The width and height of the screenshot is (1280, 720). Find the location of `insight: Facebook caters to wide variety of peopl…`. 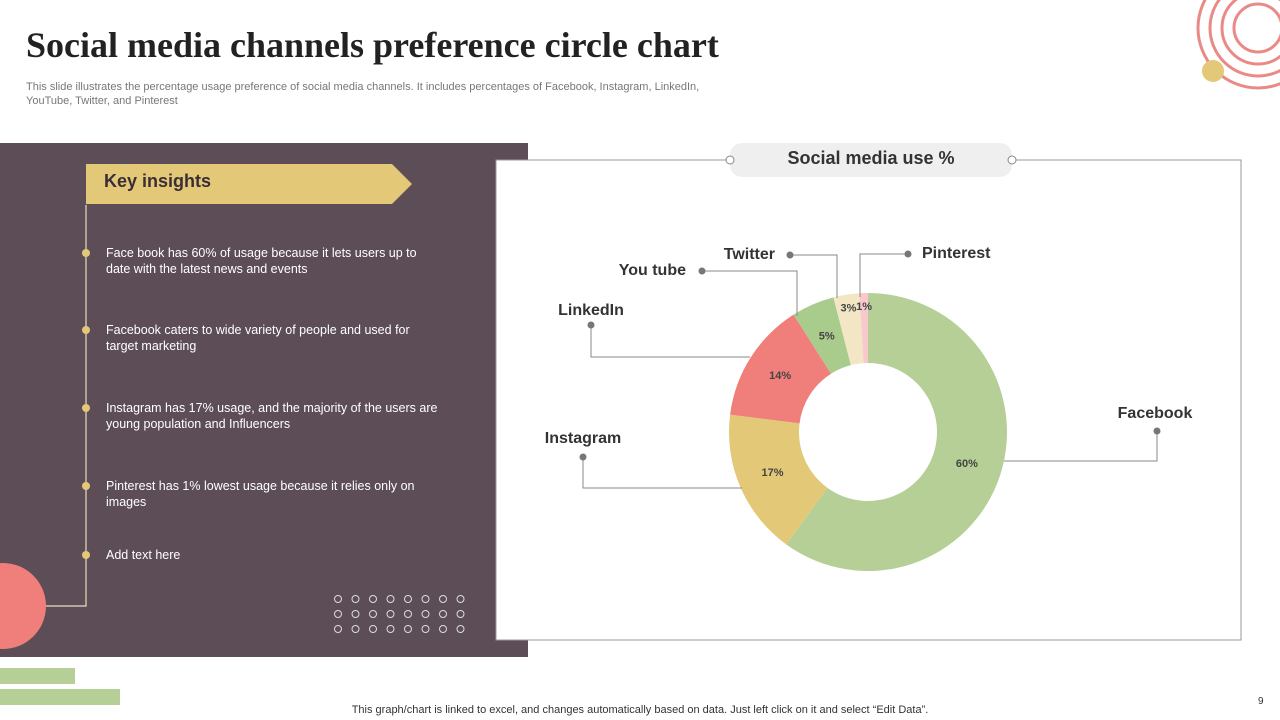

insight: Facebook caters to wide variety of peopl… is located at coordinates (258, 338).